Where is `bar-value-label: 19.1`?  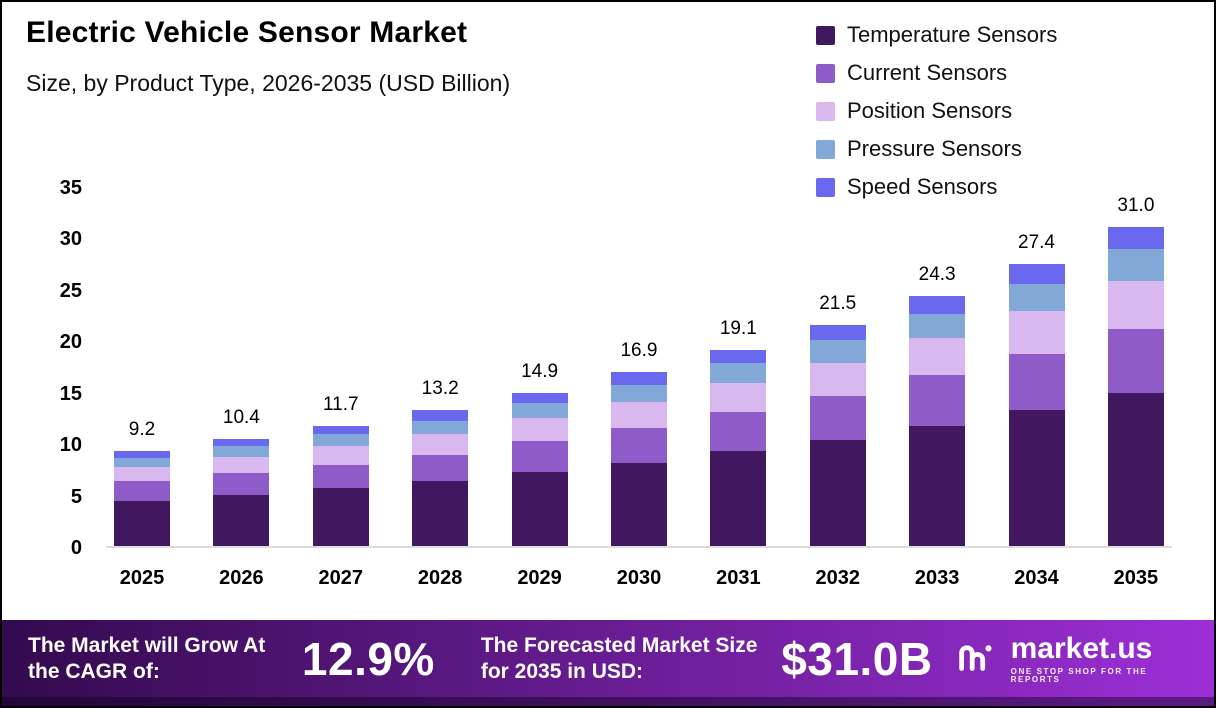
bar-value-label: 19.1 is located at coordinates (738, 328).